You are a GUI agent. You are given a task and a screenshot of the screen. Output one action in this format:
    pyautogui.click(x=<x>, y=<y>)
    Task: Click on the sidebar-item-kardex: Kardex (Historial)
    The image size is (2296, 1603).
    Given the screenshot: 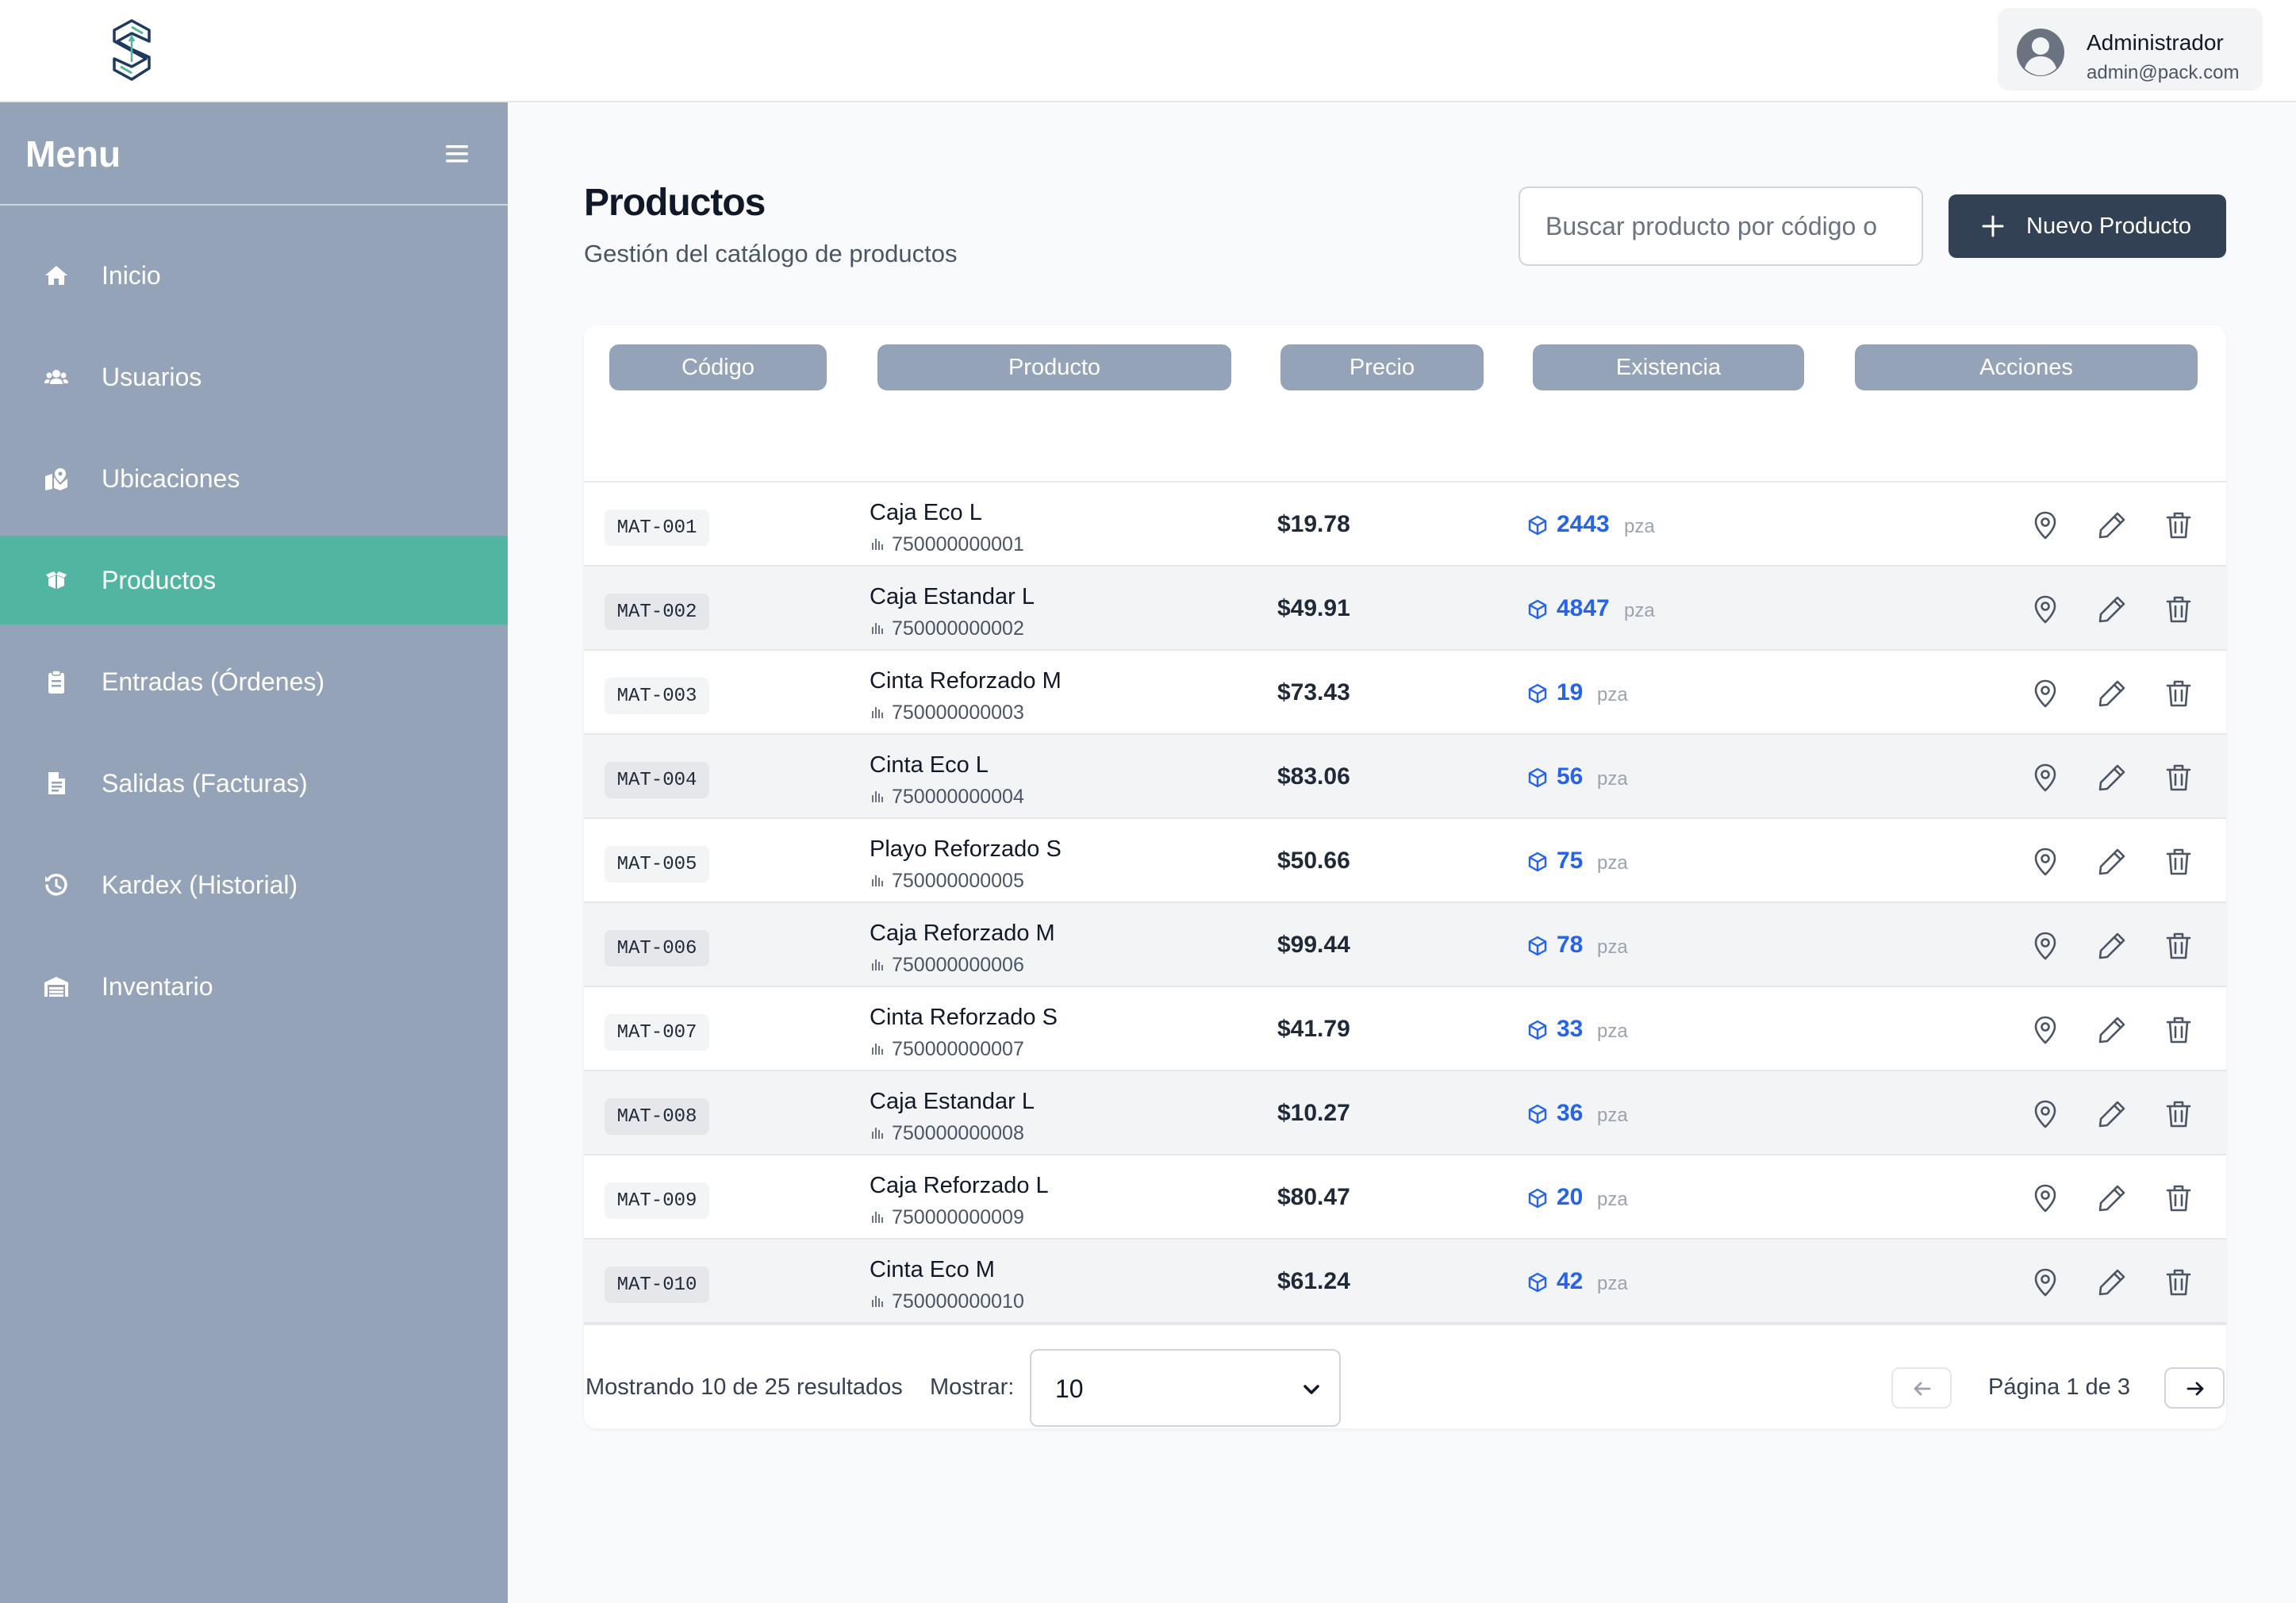 What is the action you would take?
    pyautogui.click(x=254, y=884)
    